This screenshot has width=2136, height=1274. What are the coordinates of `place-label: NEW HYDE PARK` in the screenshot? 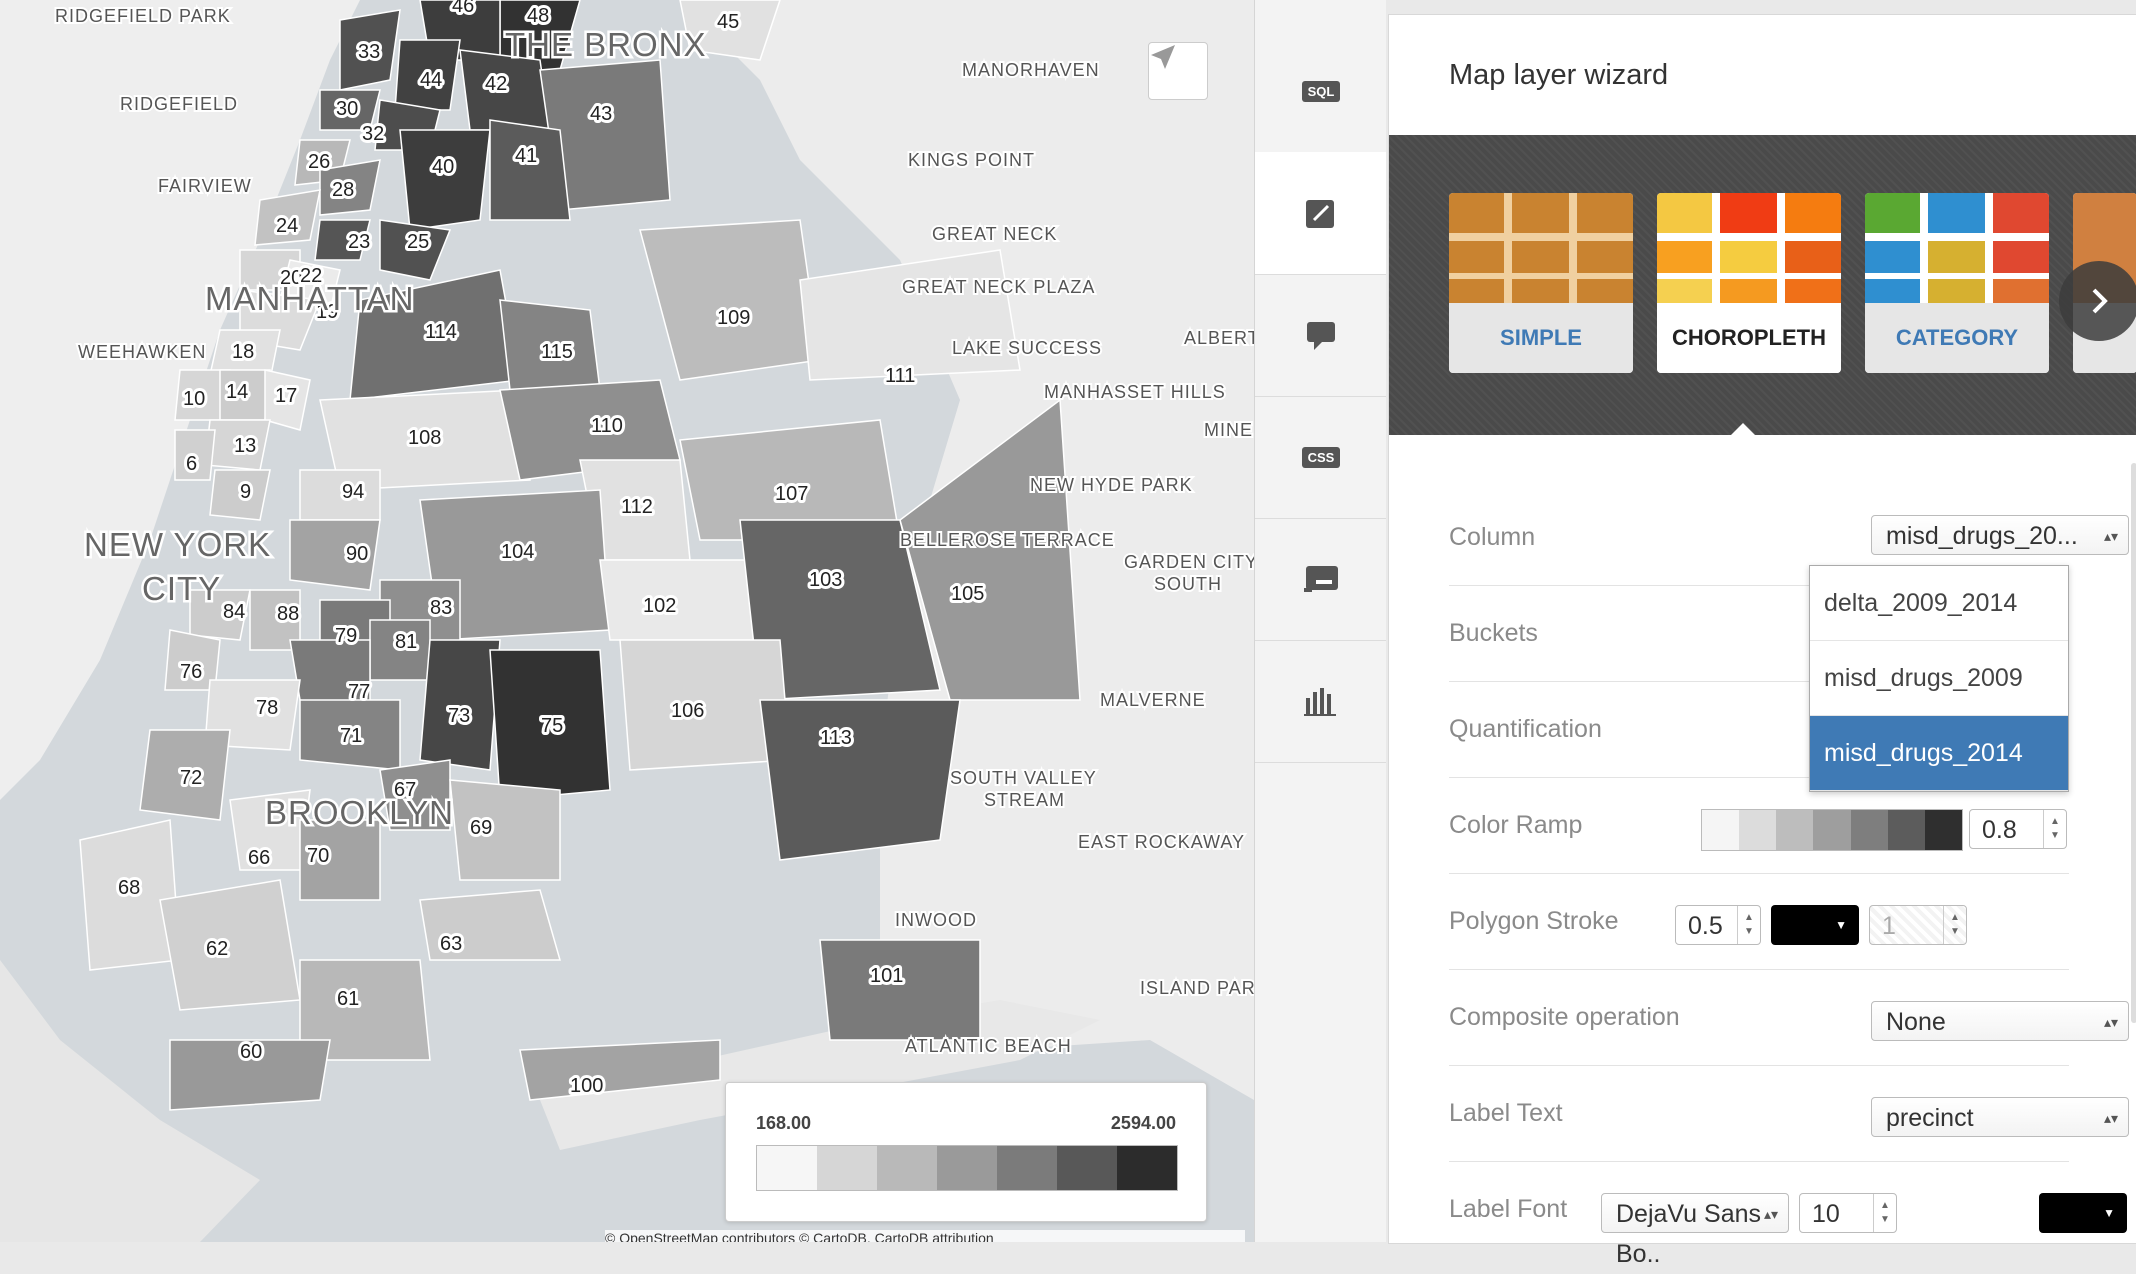 It's located at (1111, 485).